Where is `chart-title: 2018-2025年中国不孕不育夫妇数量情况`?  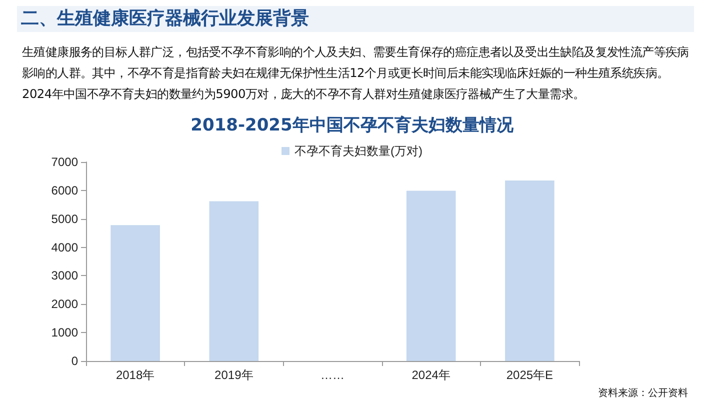
chart-title: 2018-2025年中国不孕不育夫妇数量情况 is located at coordinates (352, 125).